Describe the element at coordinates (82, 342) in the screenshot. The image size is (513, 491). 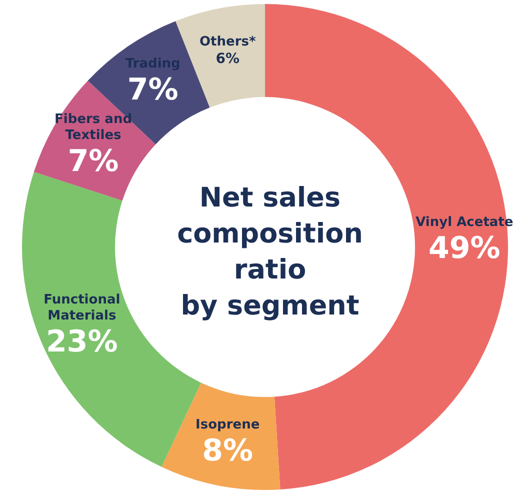
I see `data-label: 23%` at that location.